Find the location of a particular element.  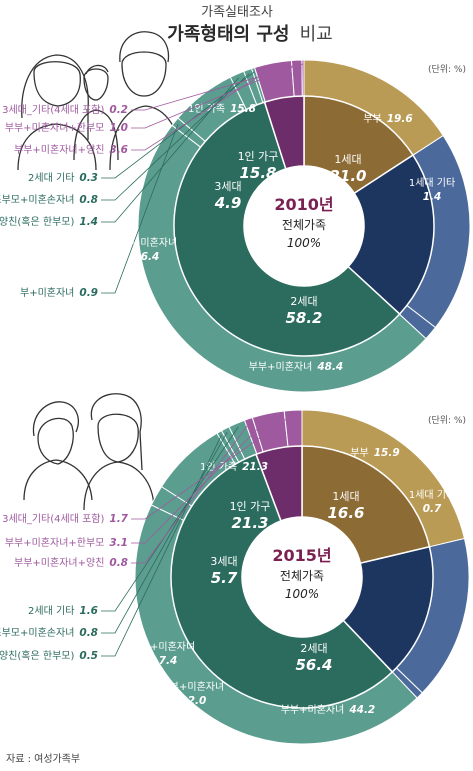

outer-slice-label-group: 부부+미혼자녀+한부모 3.1 is located at coordinates (66, 542).